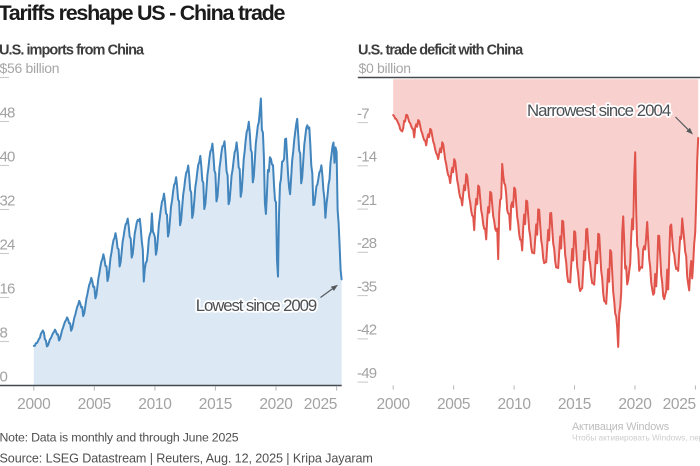 This screenshot has width=700, height=466. What do you see at coordinates (385, 68) in the screenshot?
I see `svg-text: $0 billion` at bounding box center [385, 68].